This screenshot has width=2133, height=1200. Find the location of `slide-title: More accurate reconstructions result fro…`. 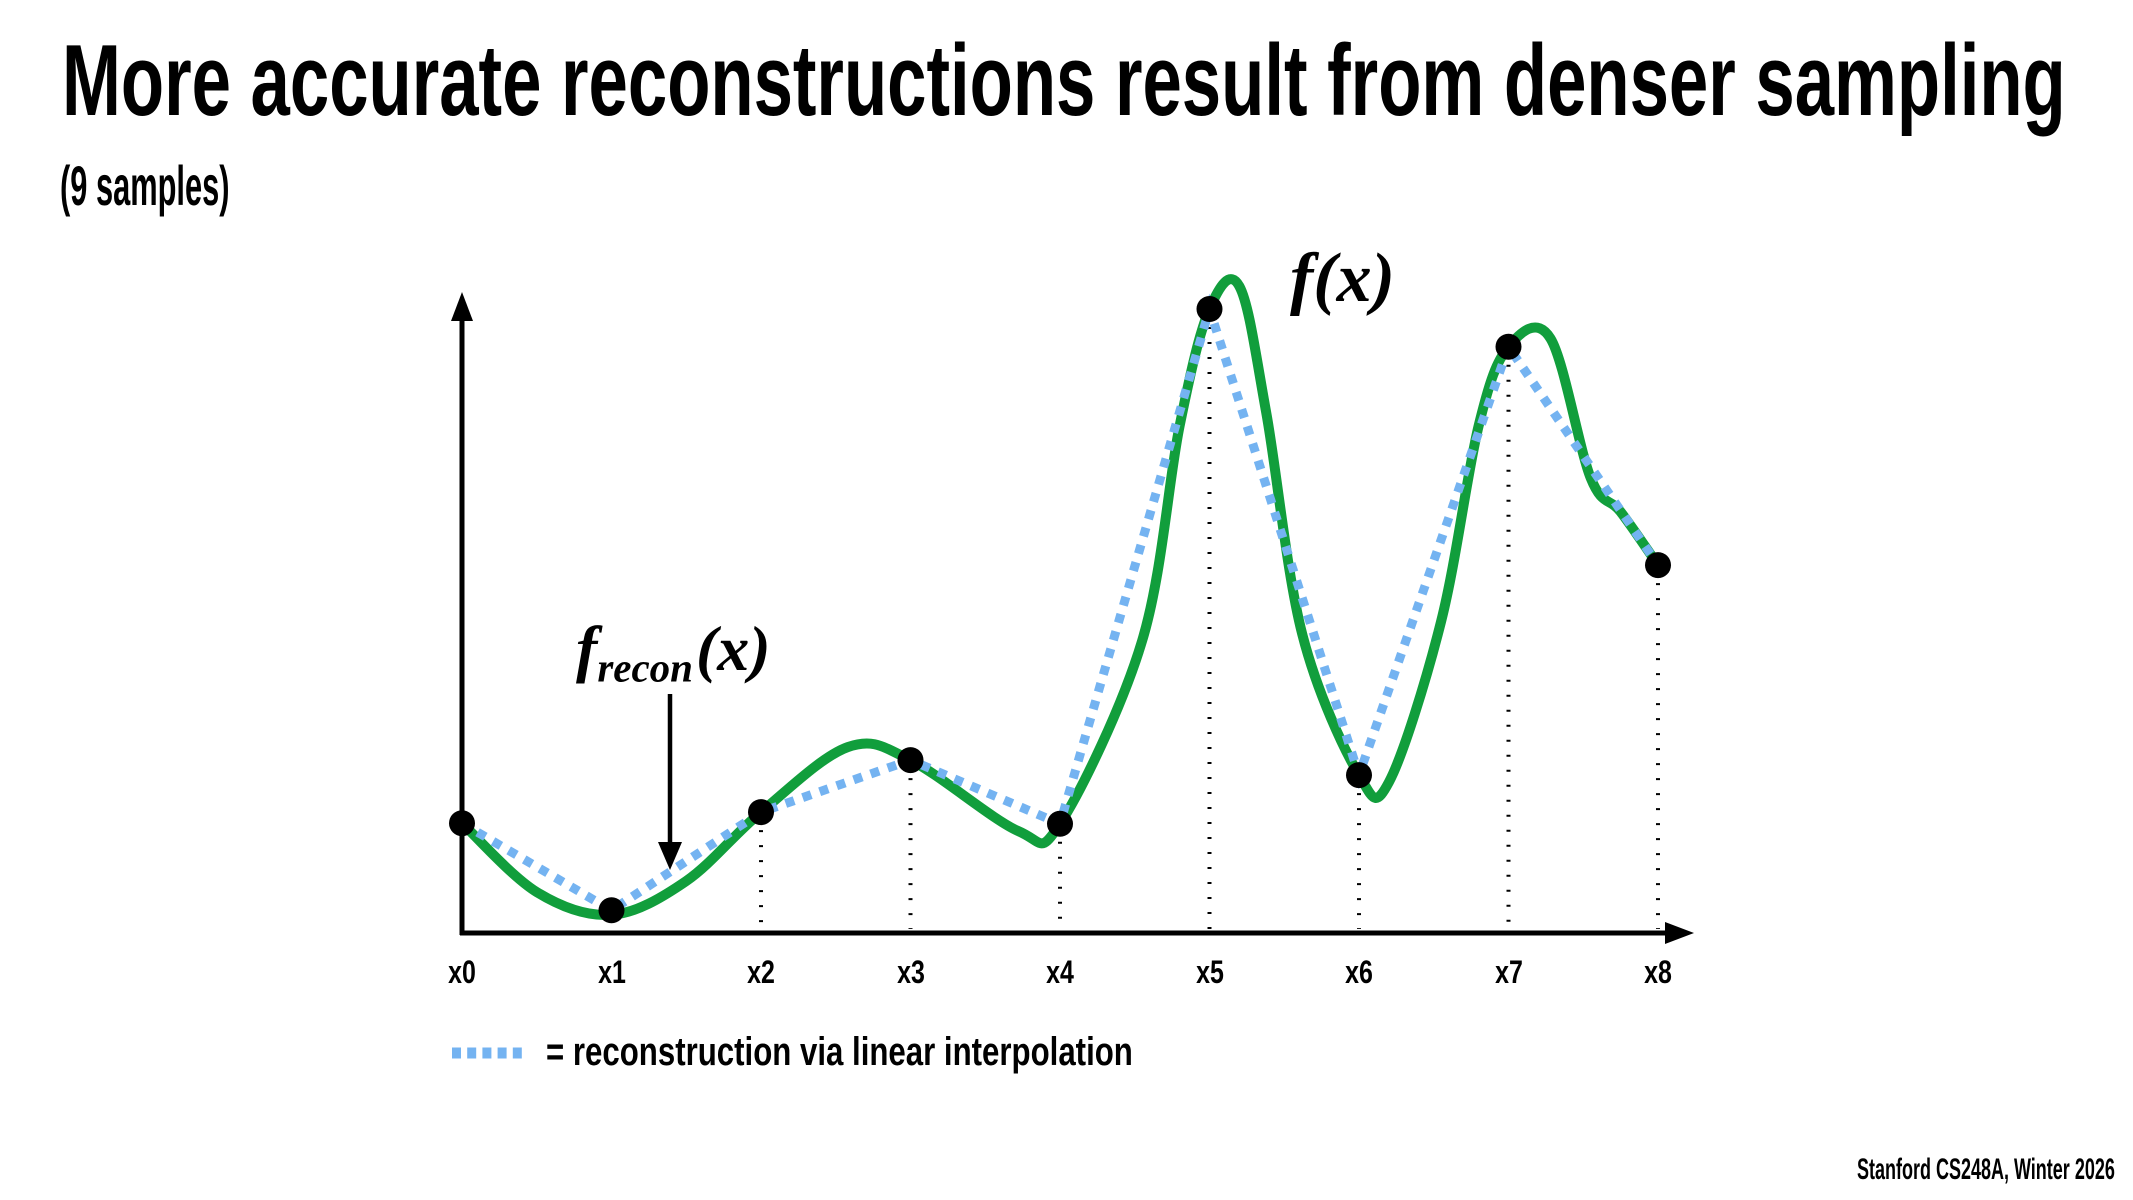

slide-title: More accurate reconstructions result fro… is located at coordinates (1064, 81).